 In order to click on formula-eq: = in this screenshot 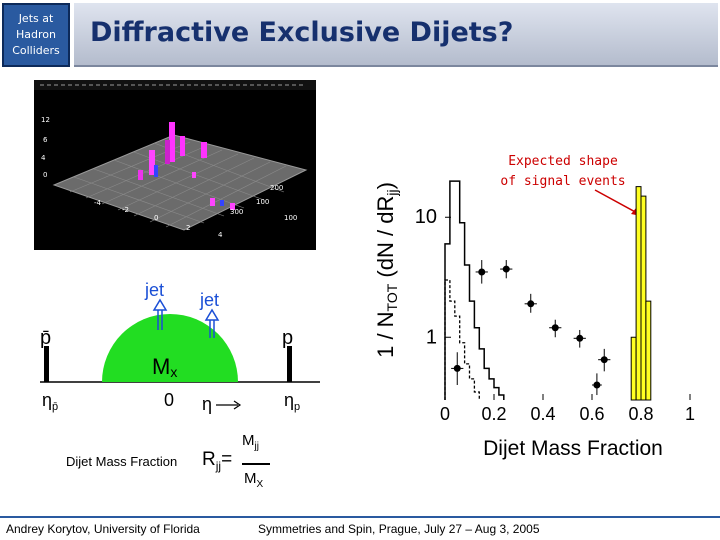, I will do `click(227, 459)`.